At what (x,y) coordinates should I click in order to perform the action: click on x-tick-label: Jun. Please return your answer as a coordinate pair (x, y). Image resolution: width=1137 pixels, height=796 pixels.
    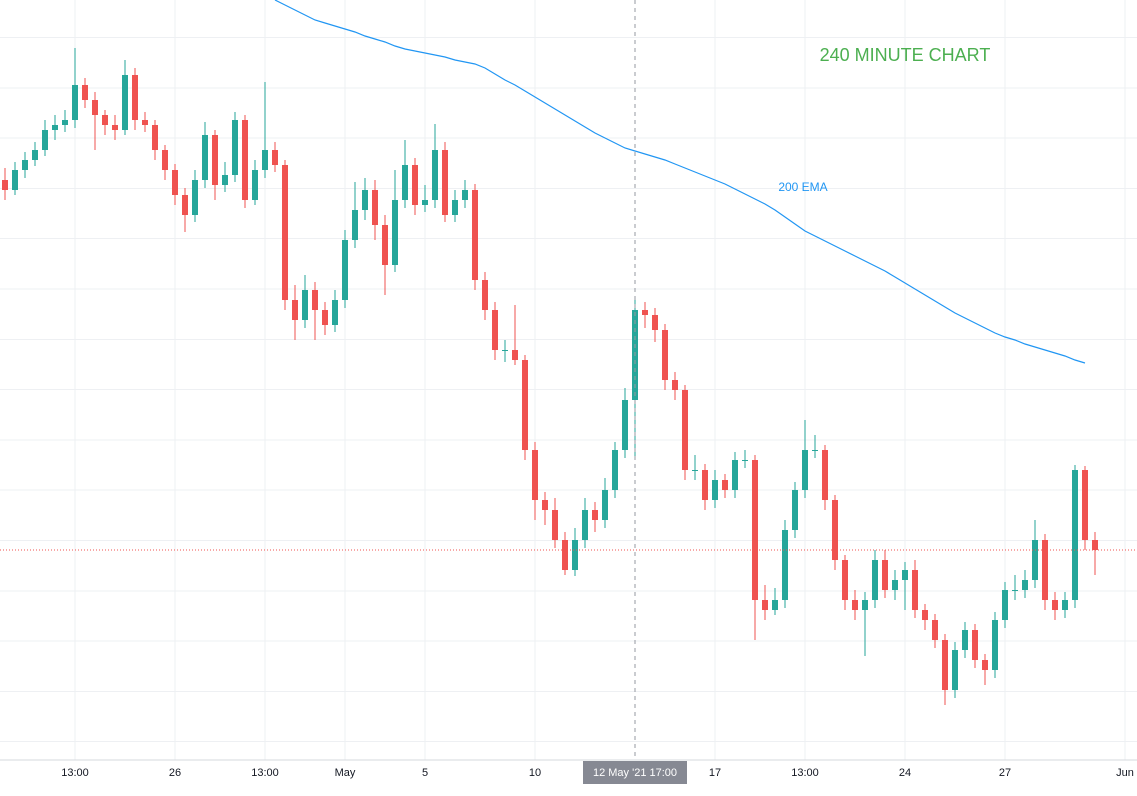
    Looking at the image, I should click on (1125, 773).